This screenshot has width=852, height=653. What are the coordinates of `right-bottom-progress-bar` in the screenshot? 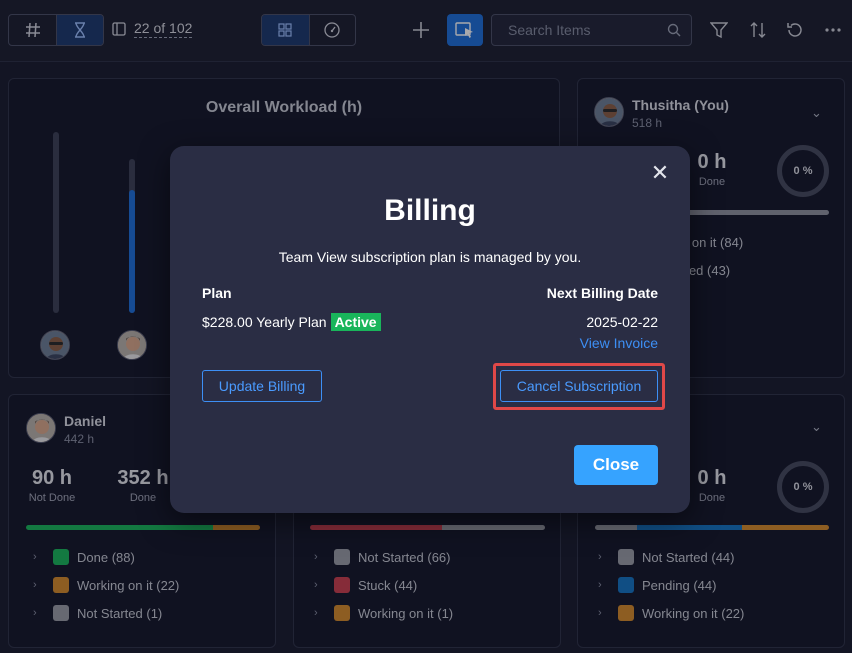 It's located at (712, 527).